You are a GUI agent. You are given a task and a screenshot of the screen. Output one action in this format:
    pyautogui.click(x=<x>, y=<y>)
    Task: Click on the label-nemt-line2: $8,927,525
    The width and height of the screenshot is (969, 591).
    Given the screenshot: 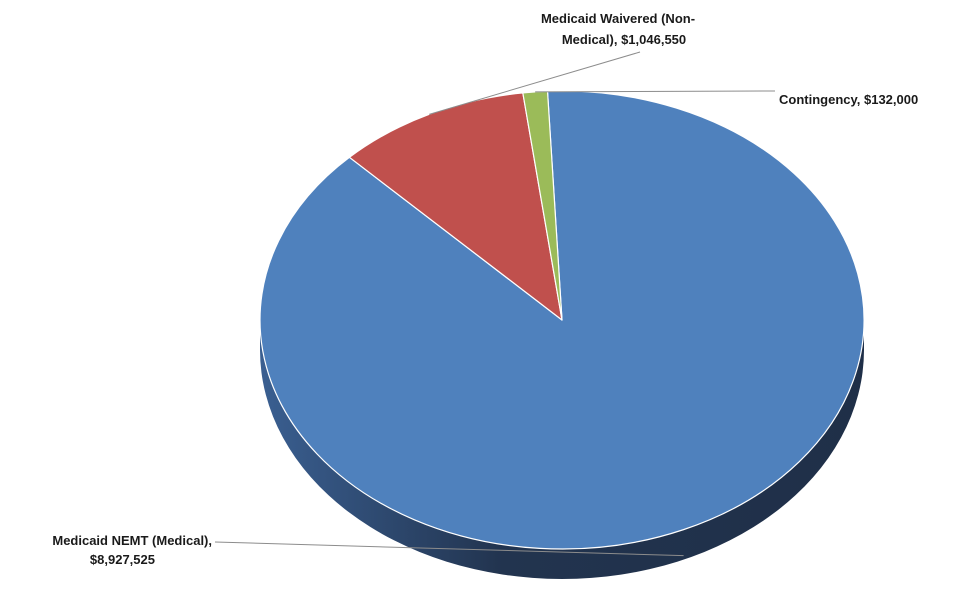 What is the action you would take?
    pyautogui.click(x=122, y=559)
    